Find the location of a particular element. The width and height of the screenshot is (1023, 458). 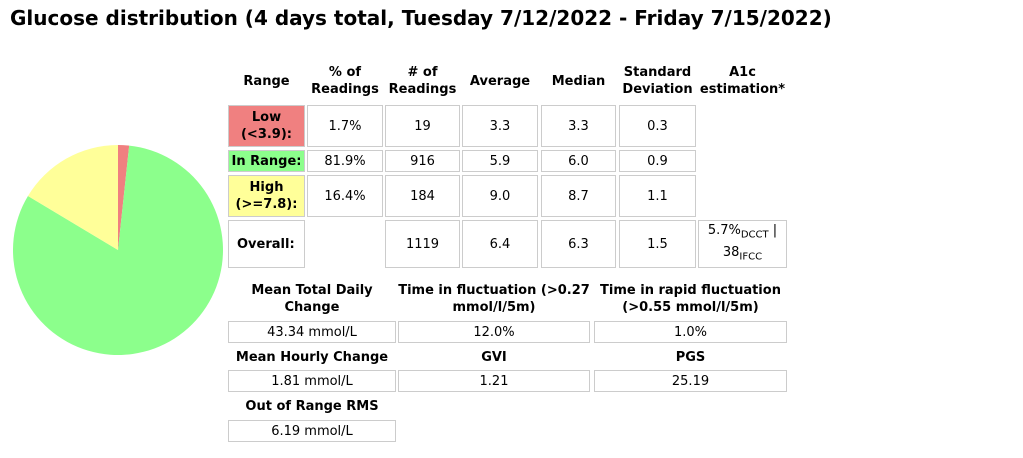

range-label: Overall: is located at coordinates (266, 244).